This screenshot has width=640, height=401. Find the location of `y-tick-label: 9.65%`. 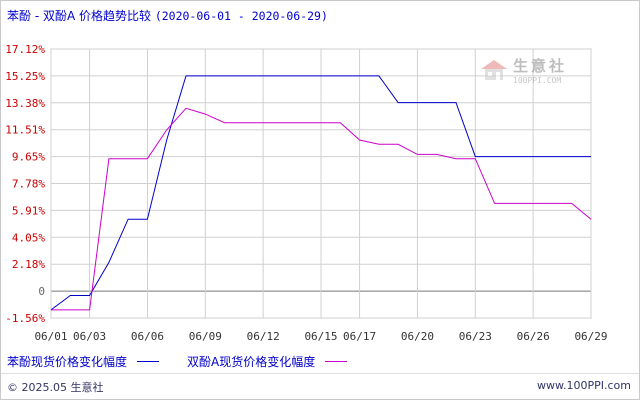

y-tick-label: 9.65% is located at coordinates (28, 157).